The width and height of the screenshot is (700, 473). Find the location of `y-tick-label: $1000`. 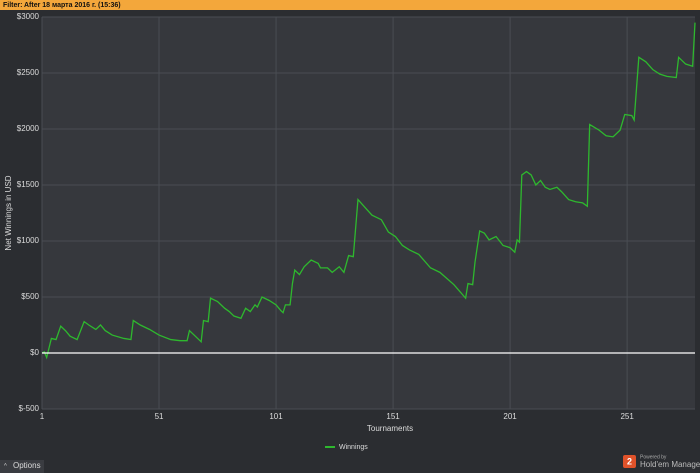

y-tick-label: $1000 is located at coordinates (28, 240).